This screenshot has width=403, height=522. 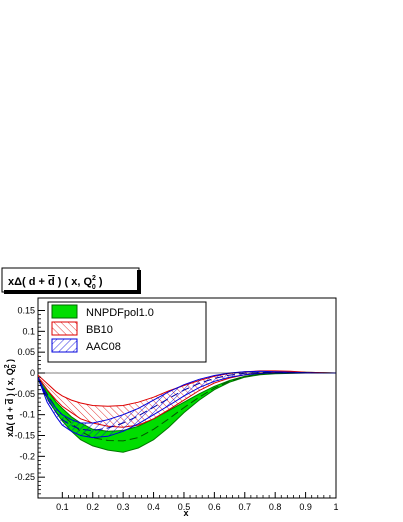 I want to click on x-tick-label: 0.8, so click(x=275, y=507).